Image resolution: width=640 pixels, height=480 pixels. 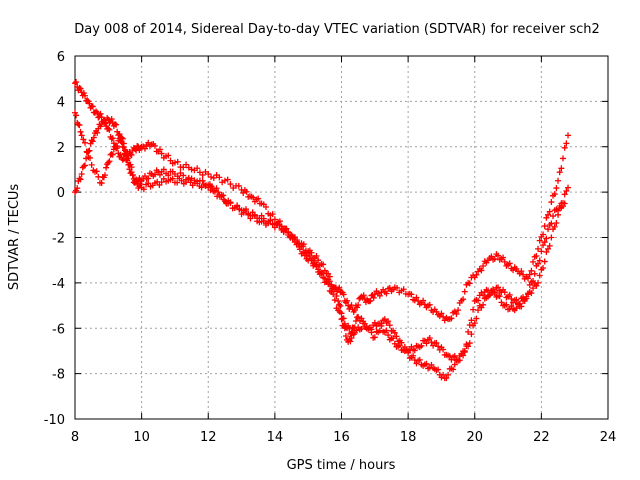 What do you see at coordinates (61, 102) in the screenshot?
I see `y-tick-label: 4` at bounding box center [61, 102].